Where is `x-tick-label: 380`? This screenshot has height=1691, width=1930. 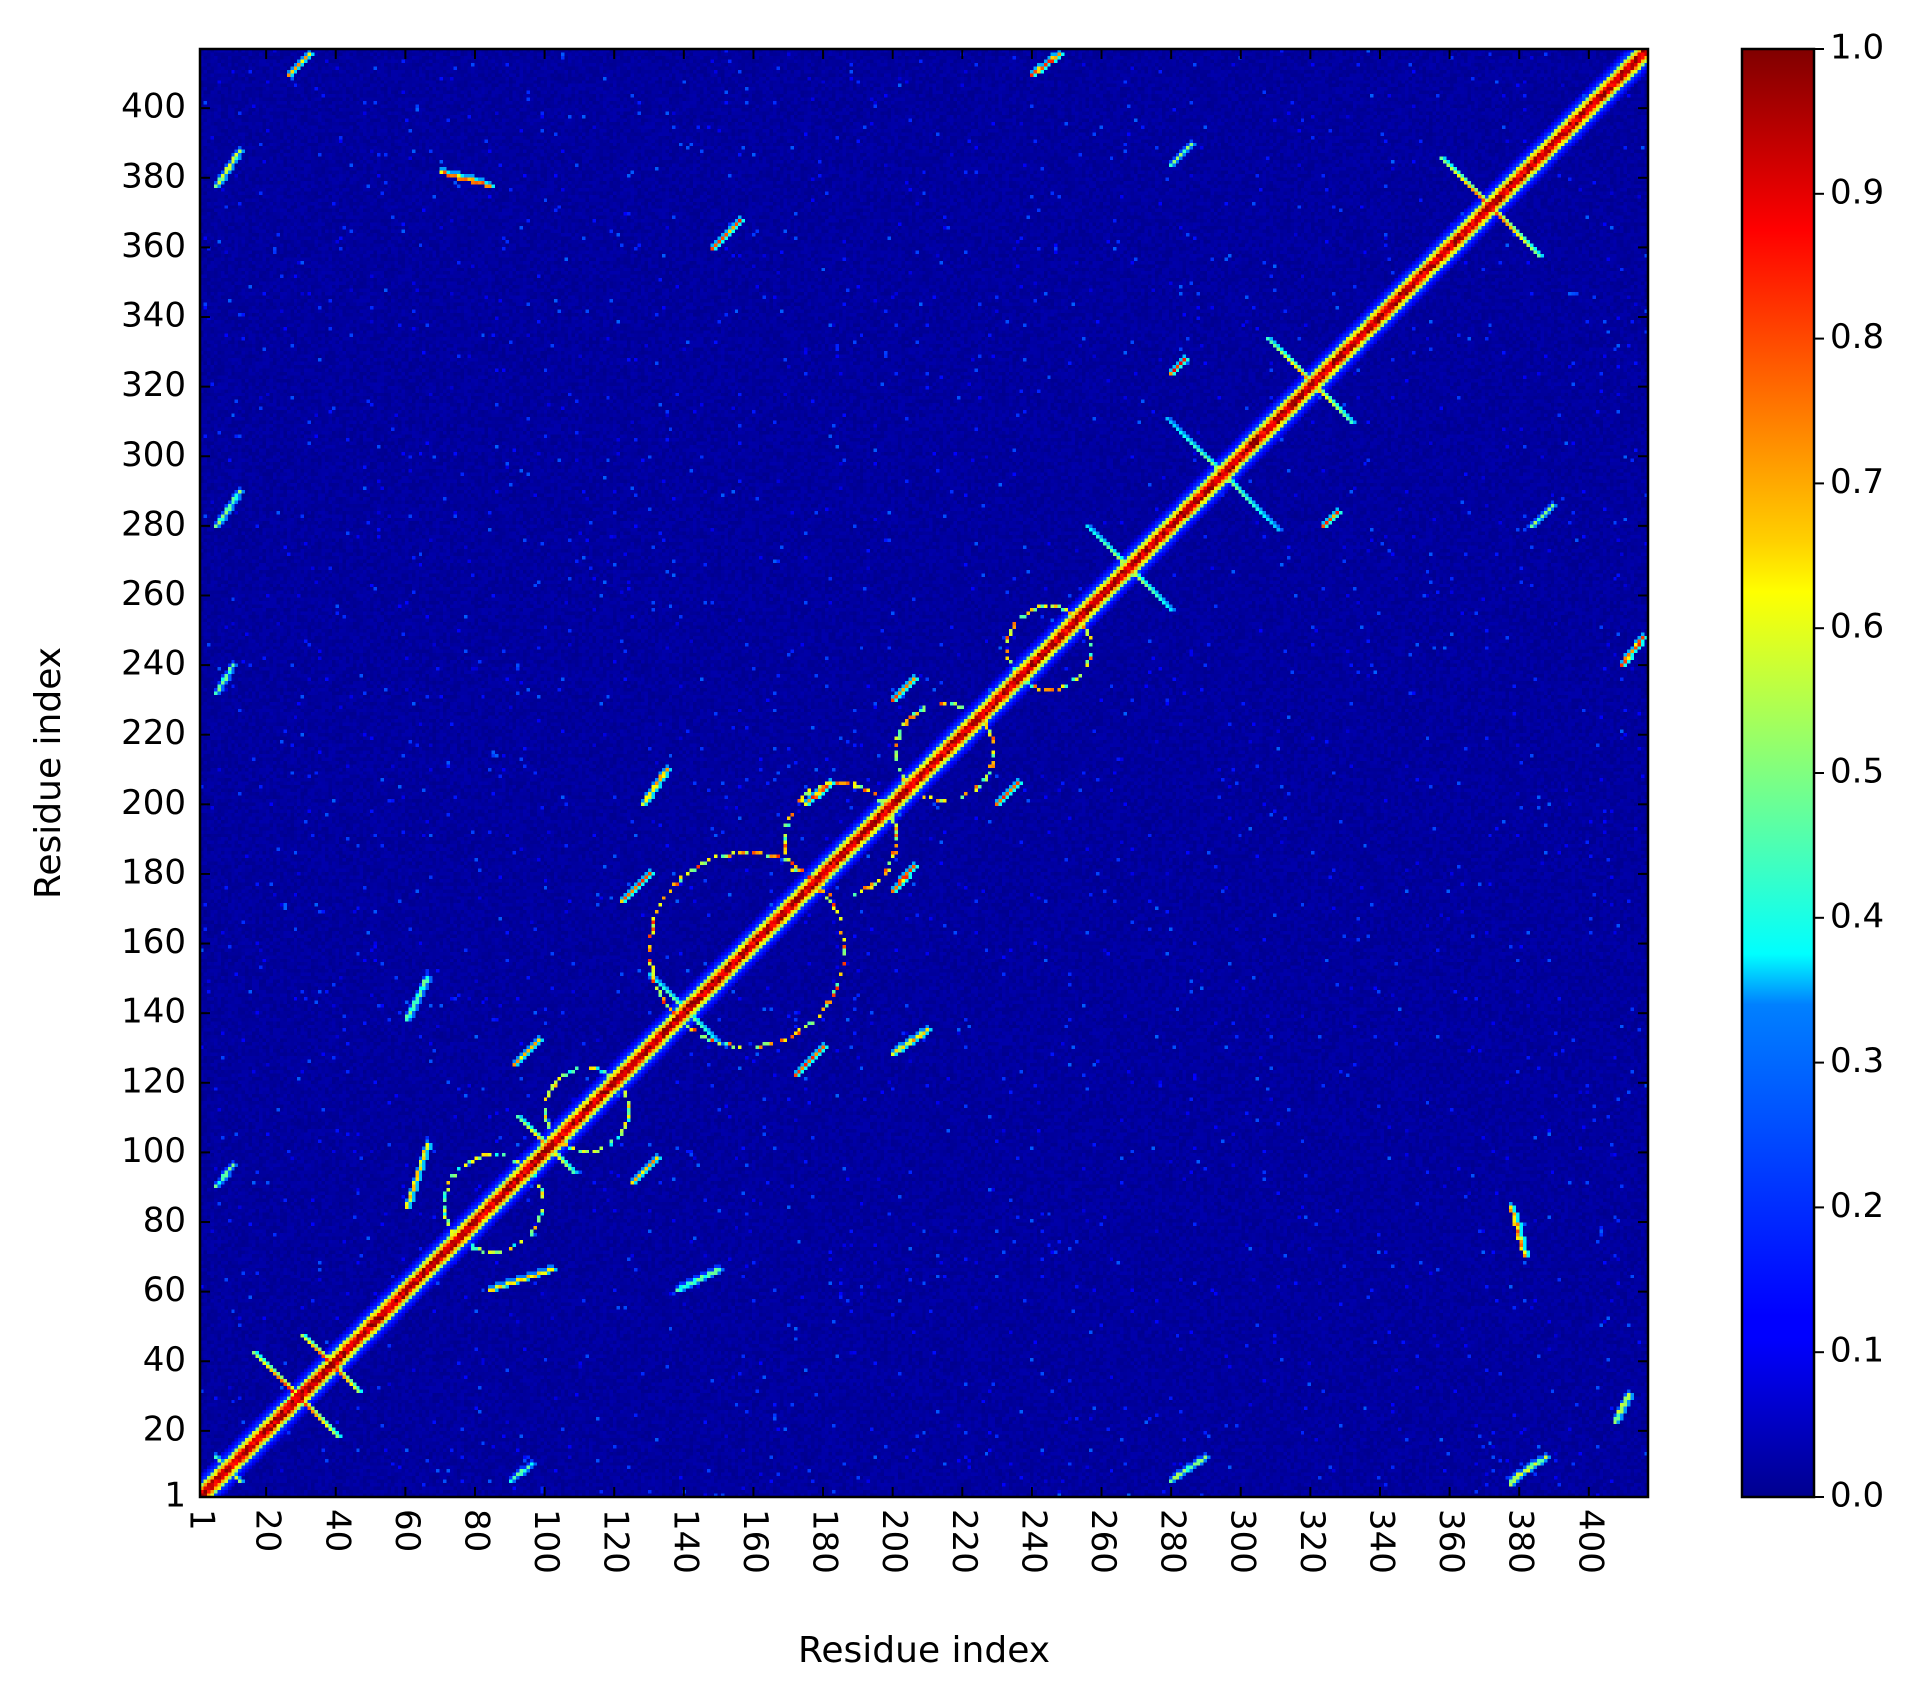 x-tick-label: 380 is located at coordinates (1521, 1541).